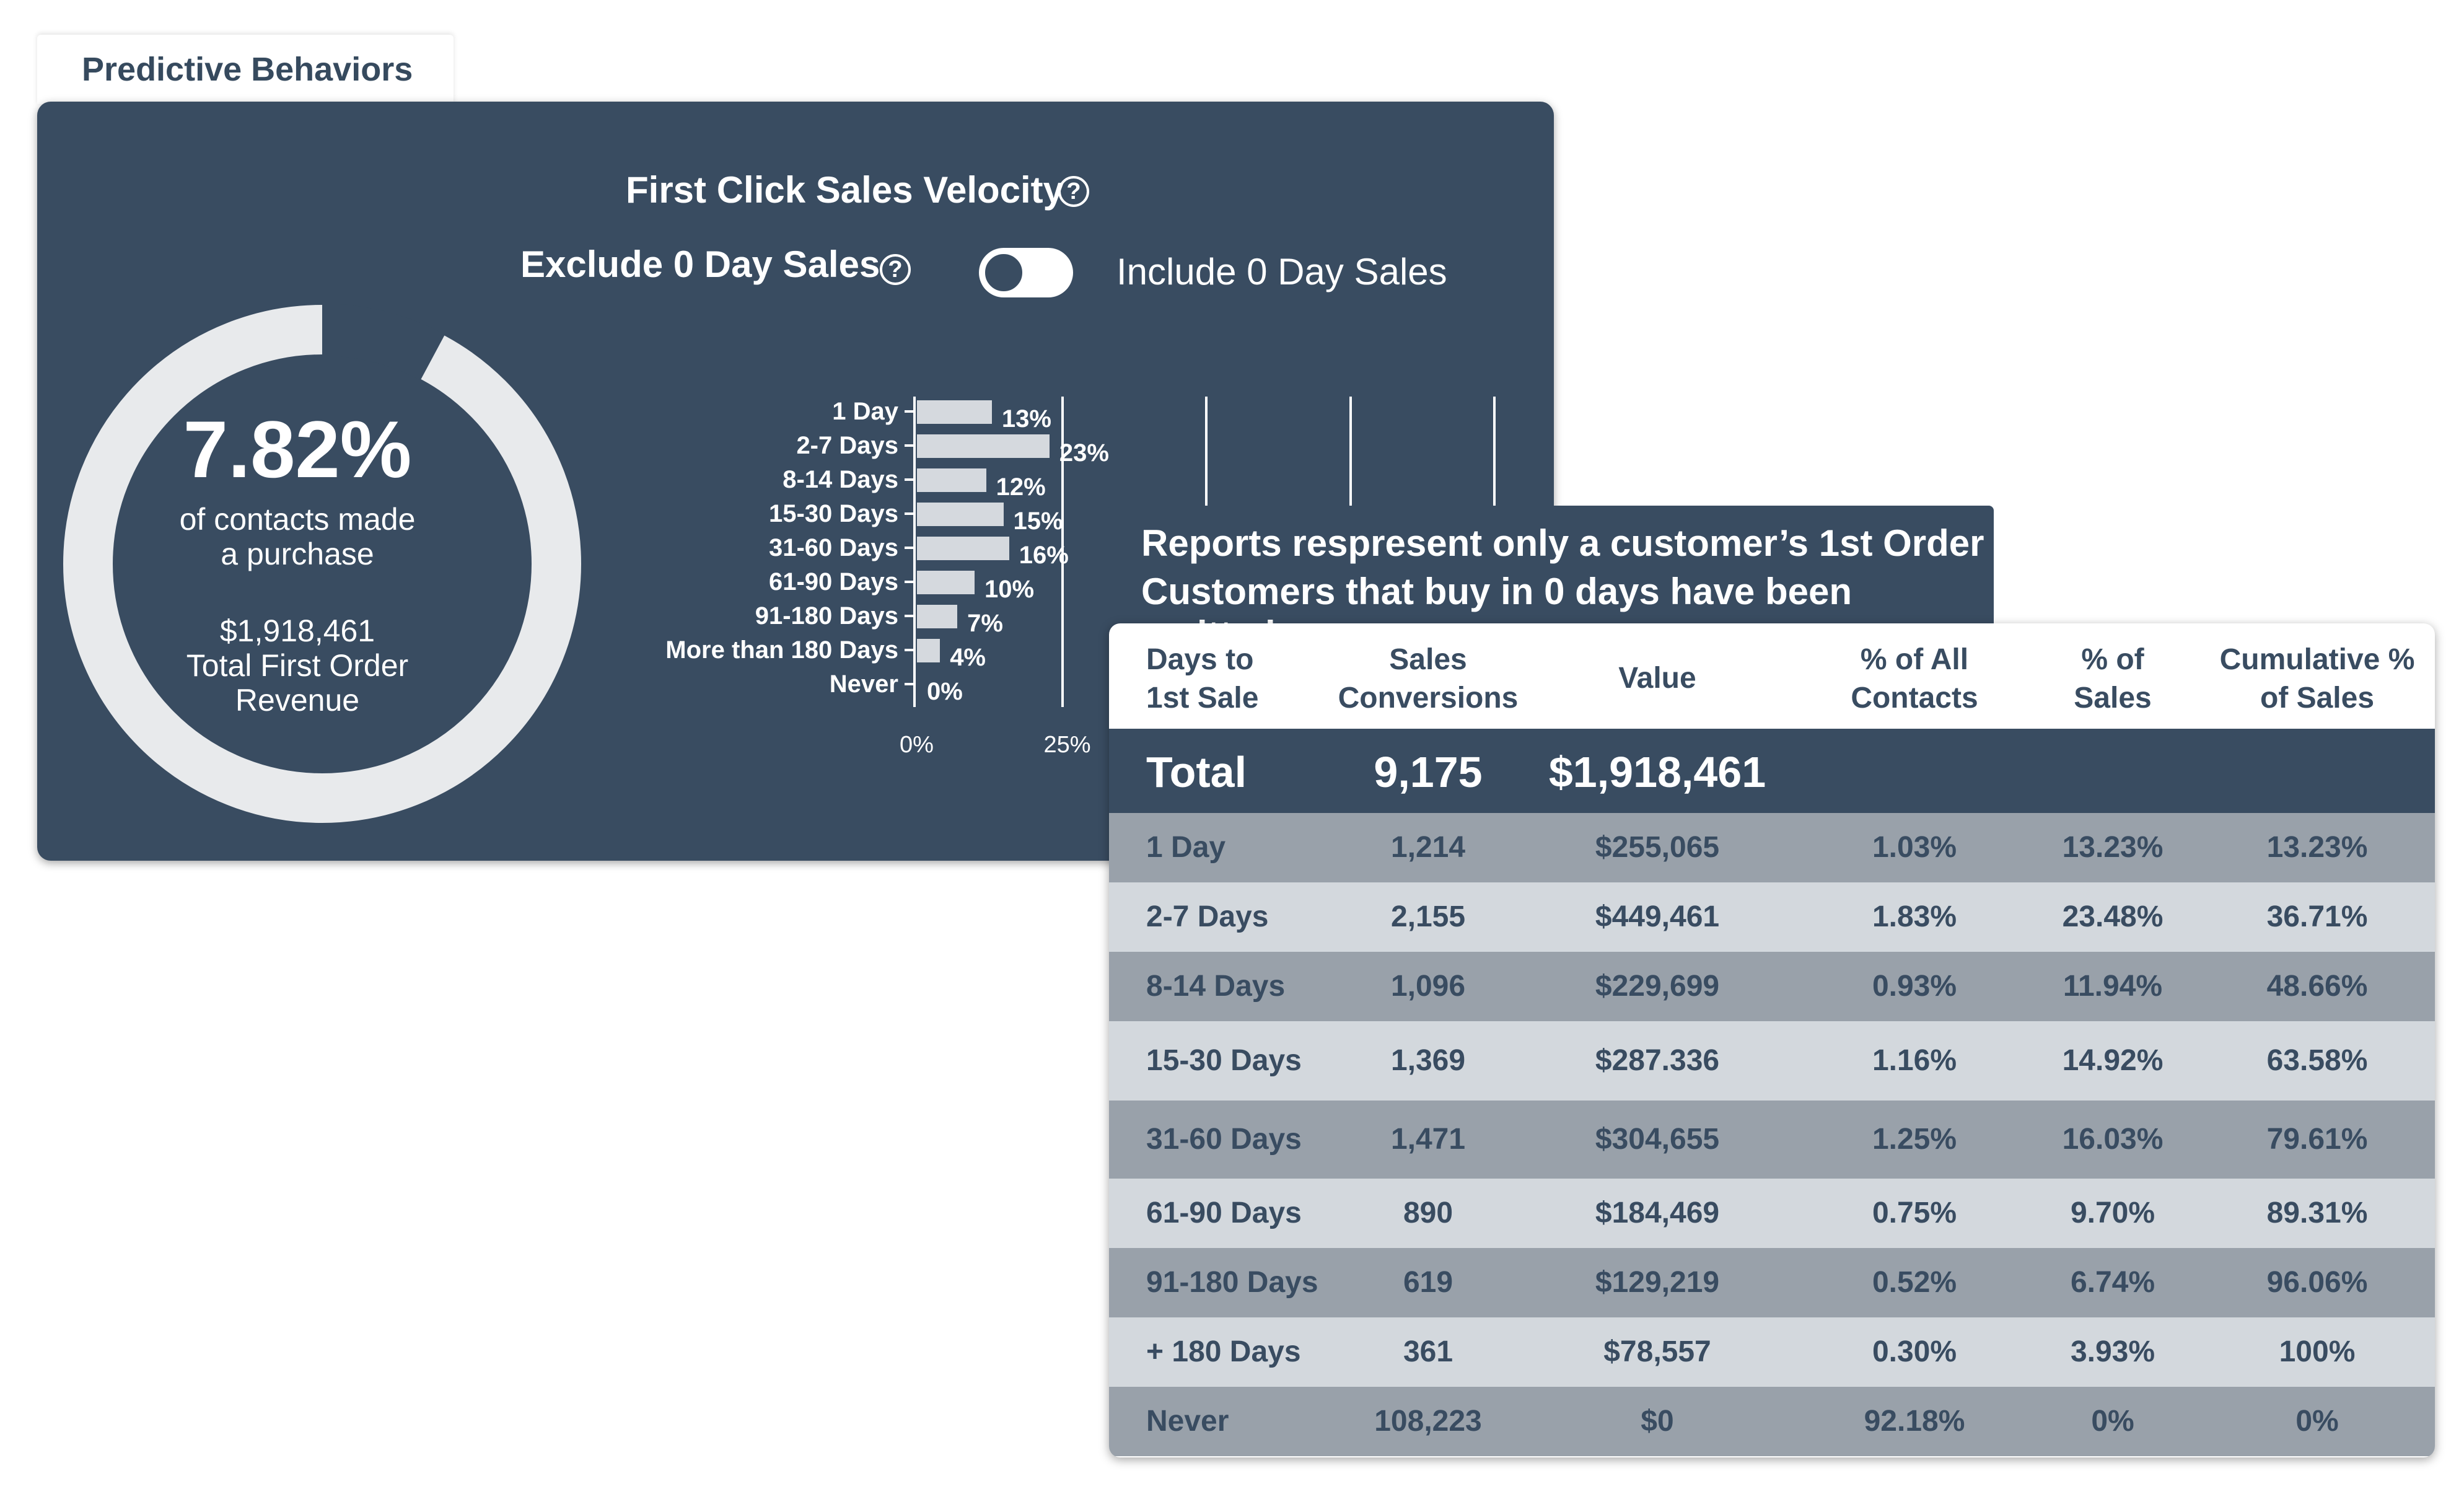  What do you see at coordinates (1657, 1283) in the screenshot?
I see `table-cell: $129,219` at bounding box center [1657, 1283].